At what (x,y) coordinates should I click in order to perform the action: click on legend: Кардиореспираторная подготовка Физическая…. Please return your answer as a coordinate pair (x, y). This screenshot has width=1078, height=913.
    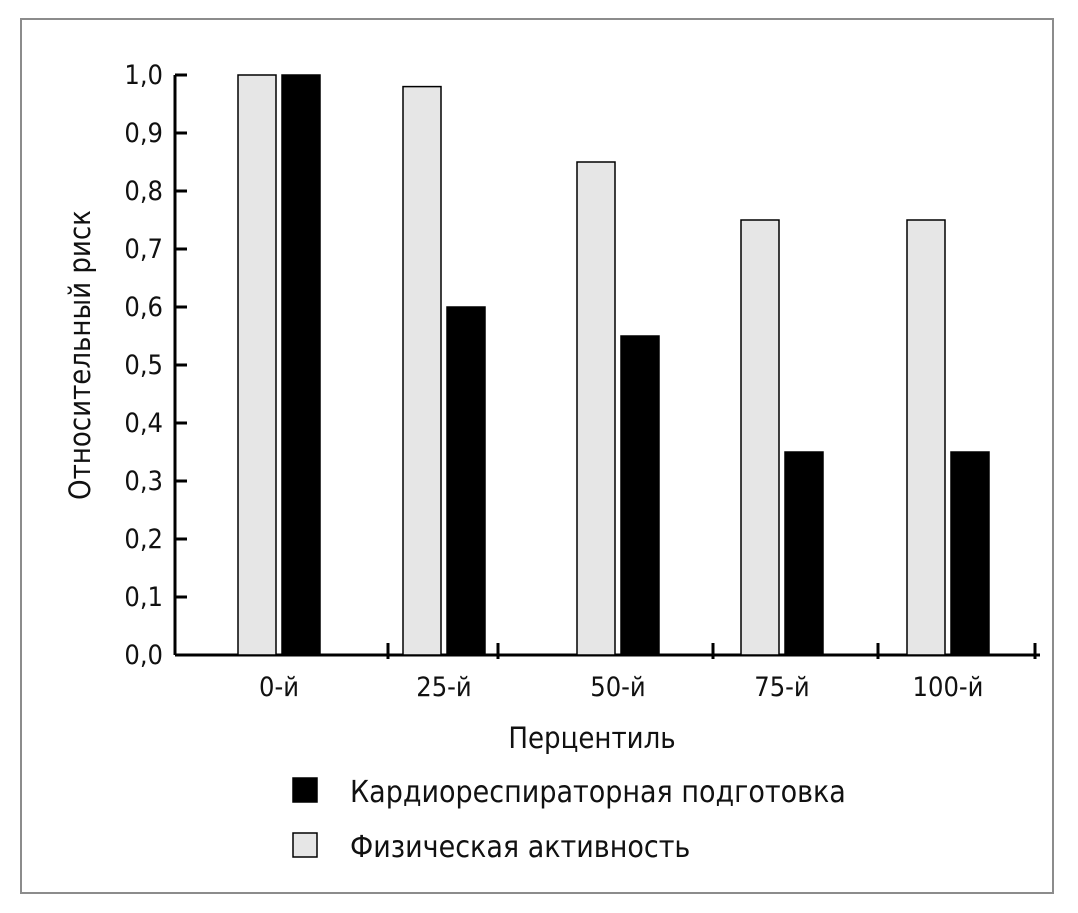
    Looking at the image, I should click on (569, 820).